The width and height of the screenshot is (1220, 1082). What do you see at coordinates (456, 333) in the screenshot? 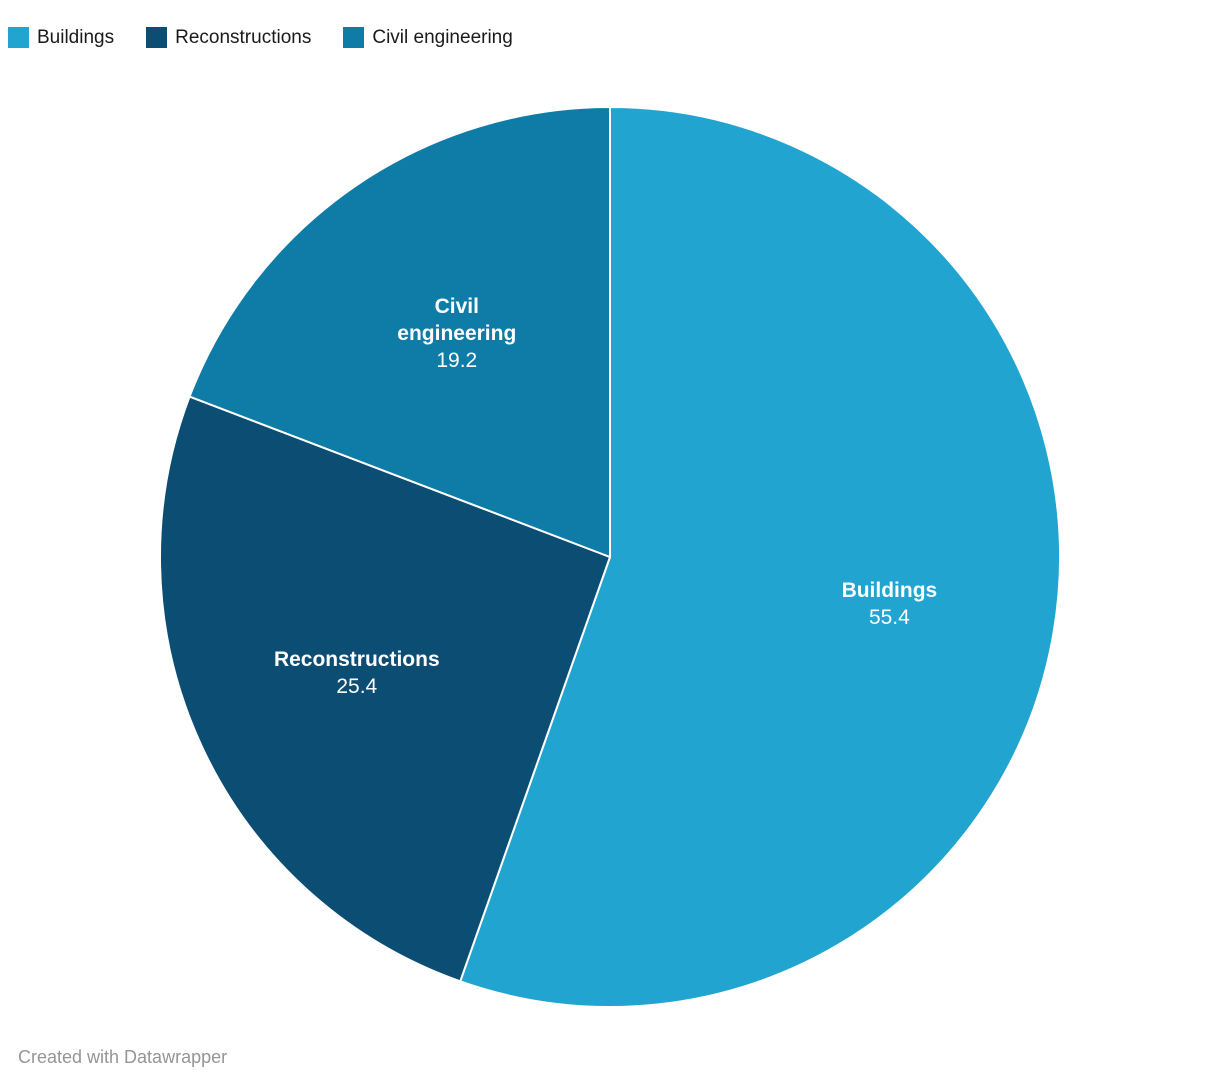
I see `pie-slice-label-civil-engineering: Civil engineering 19.2` at bounding box center [456, 333].